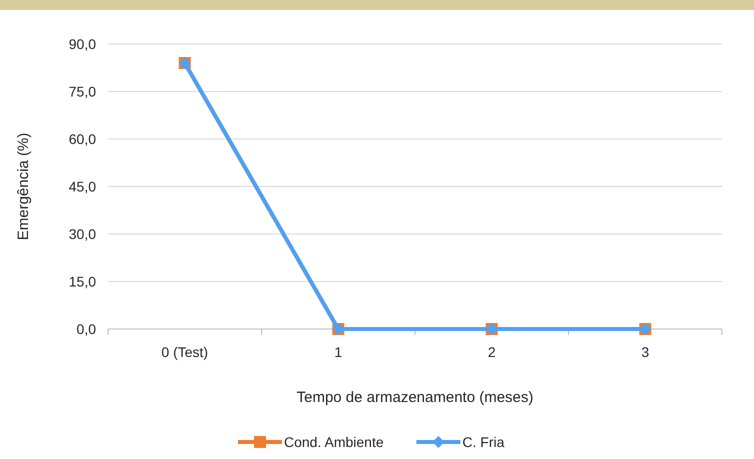  What do you see at coordinates (23, 186) in the screenshot?
I see `y-axis-title: Emergência (%)` at bounding box center [23, 186].